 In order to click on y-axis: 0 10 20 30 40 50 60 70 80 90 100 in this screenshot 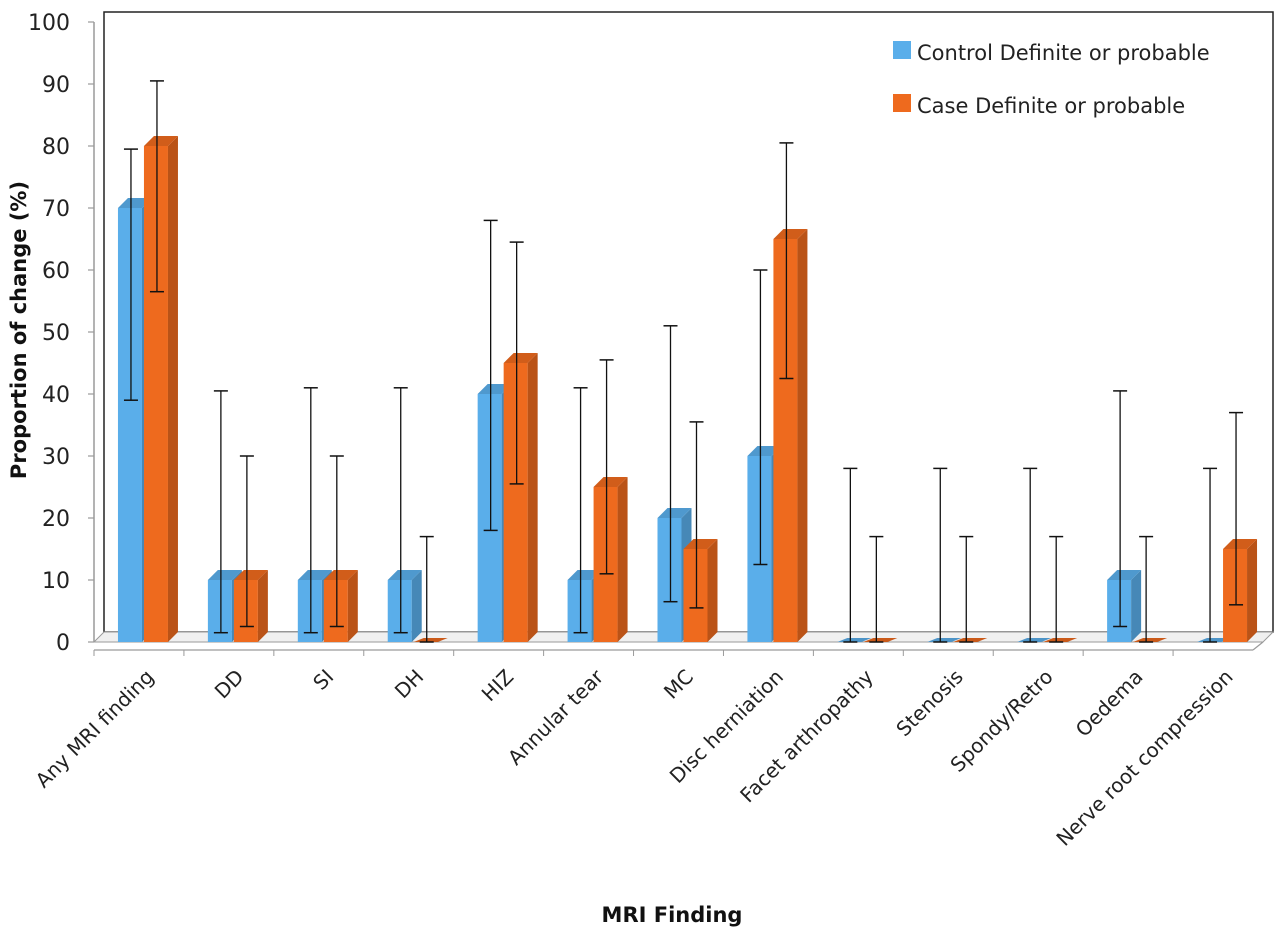, I will do `click(61, 333)`.